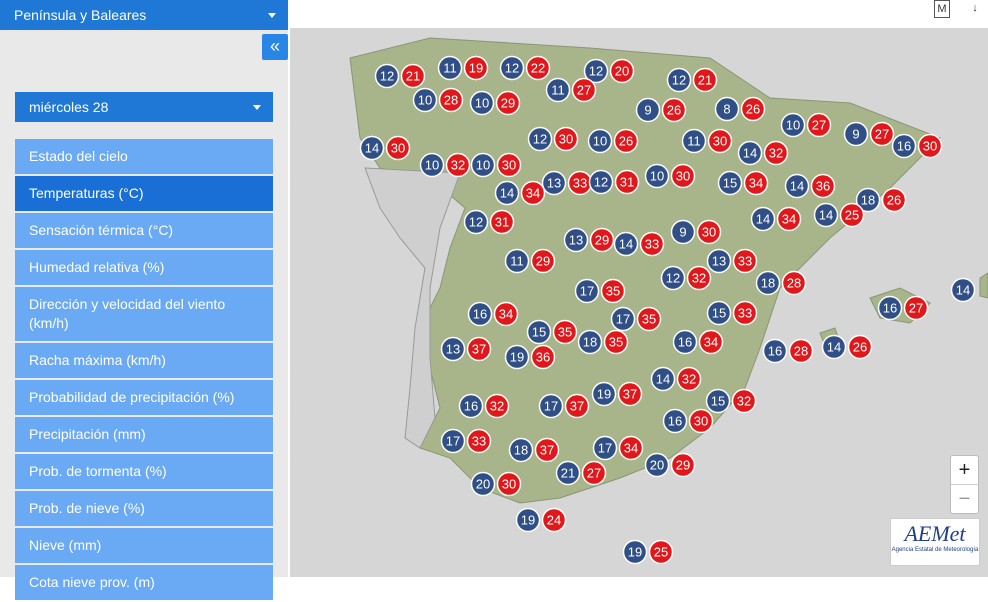 The width and height of the screenshot is (988, 602). Describe the element at coordinates (144, 15) in the screenshot. I see `region-select: Península y Baleares` at that location.